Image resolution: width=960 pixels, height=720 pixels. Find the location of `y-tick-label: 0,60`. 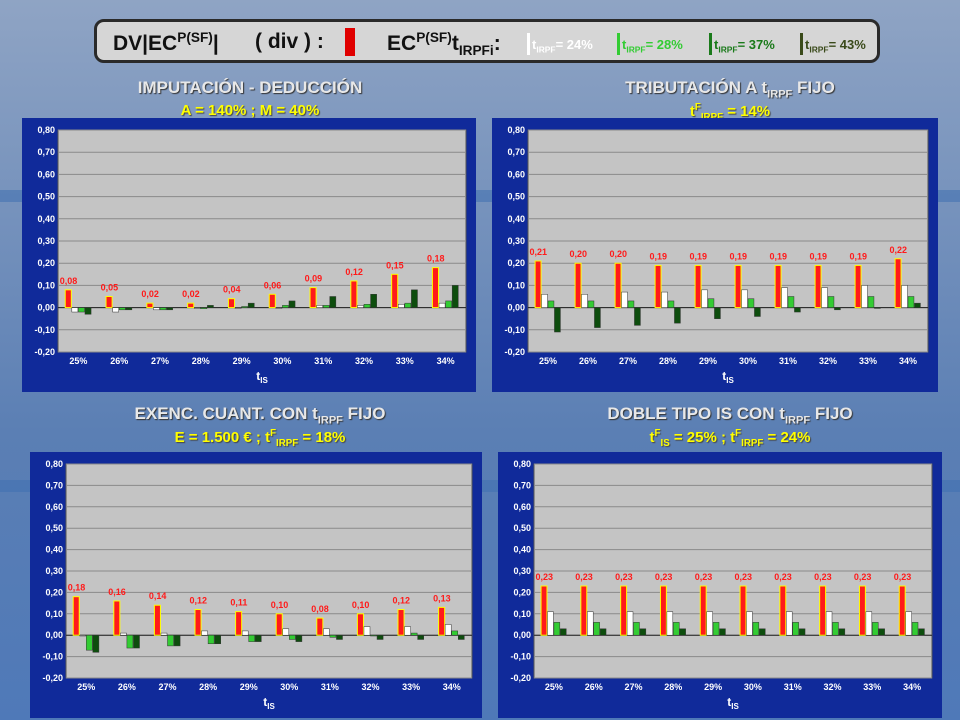

y-tick-label: 0,60 is located at coordinates (46, 174).